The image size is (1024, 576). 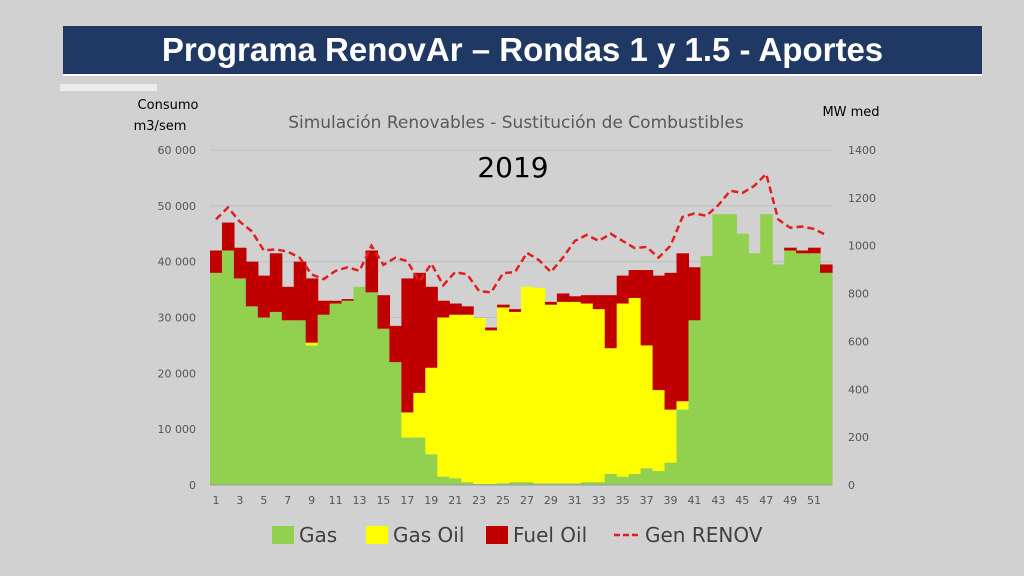 What do you see at coordinates (575, 500) in the screenshot?
I see `x-tick-label: 31` at bounding box center [575, 500].